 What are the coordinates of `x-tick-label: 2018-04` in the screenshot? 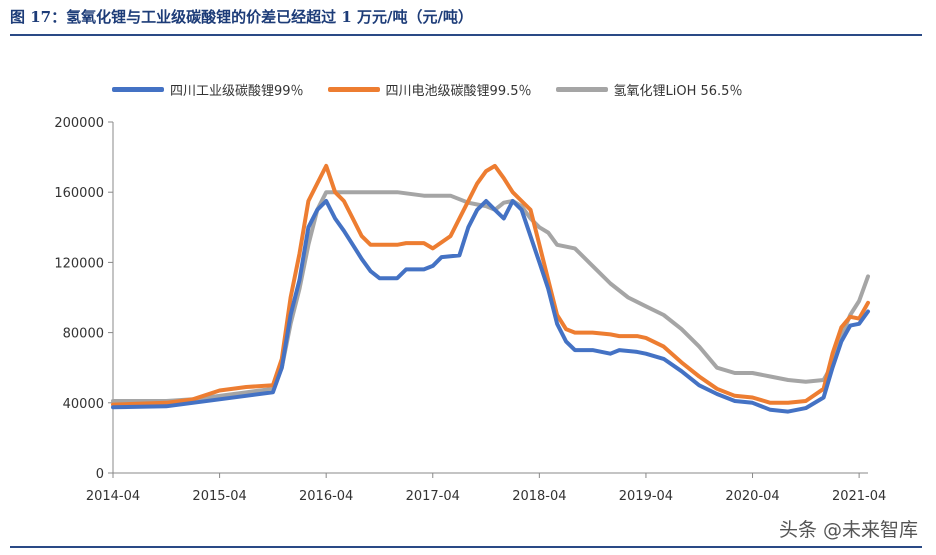 It's located at (539, 496).